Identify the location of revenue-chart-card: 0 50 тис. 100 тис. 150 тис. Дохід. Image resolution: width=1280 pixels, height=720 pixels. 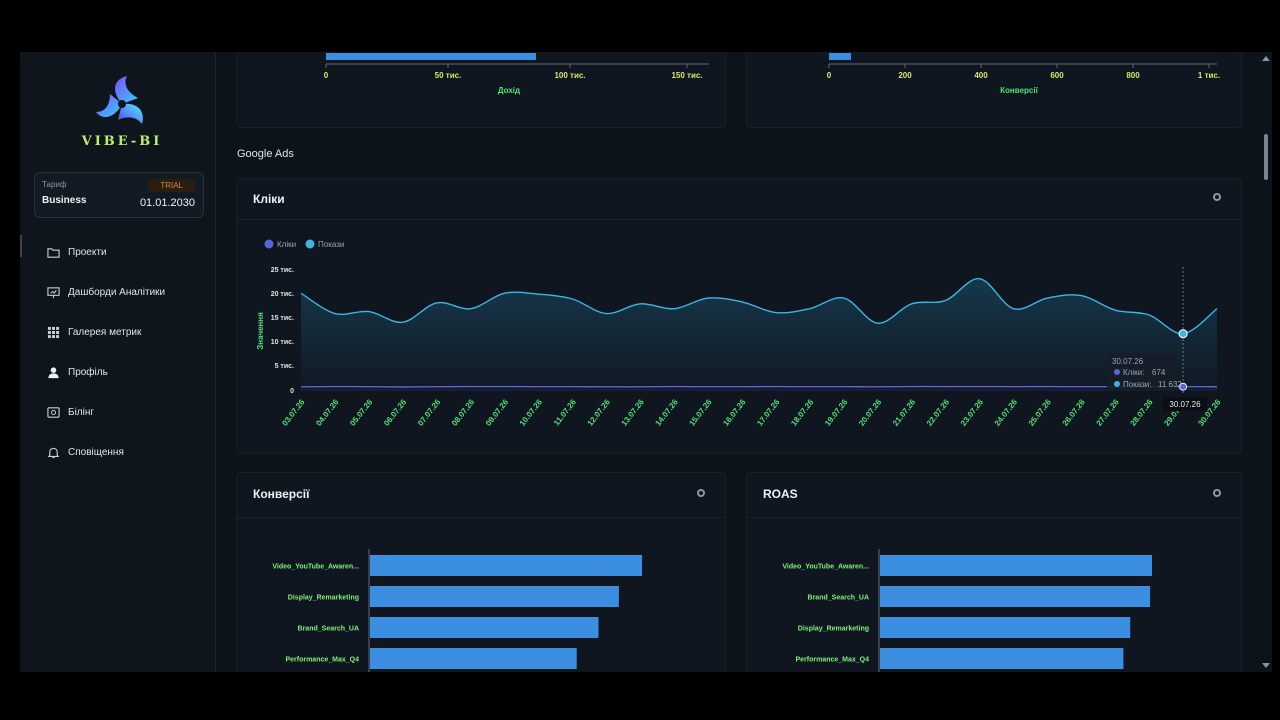
(481, 90).